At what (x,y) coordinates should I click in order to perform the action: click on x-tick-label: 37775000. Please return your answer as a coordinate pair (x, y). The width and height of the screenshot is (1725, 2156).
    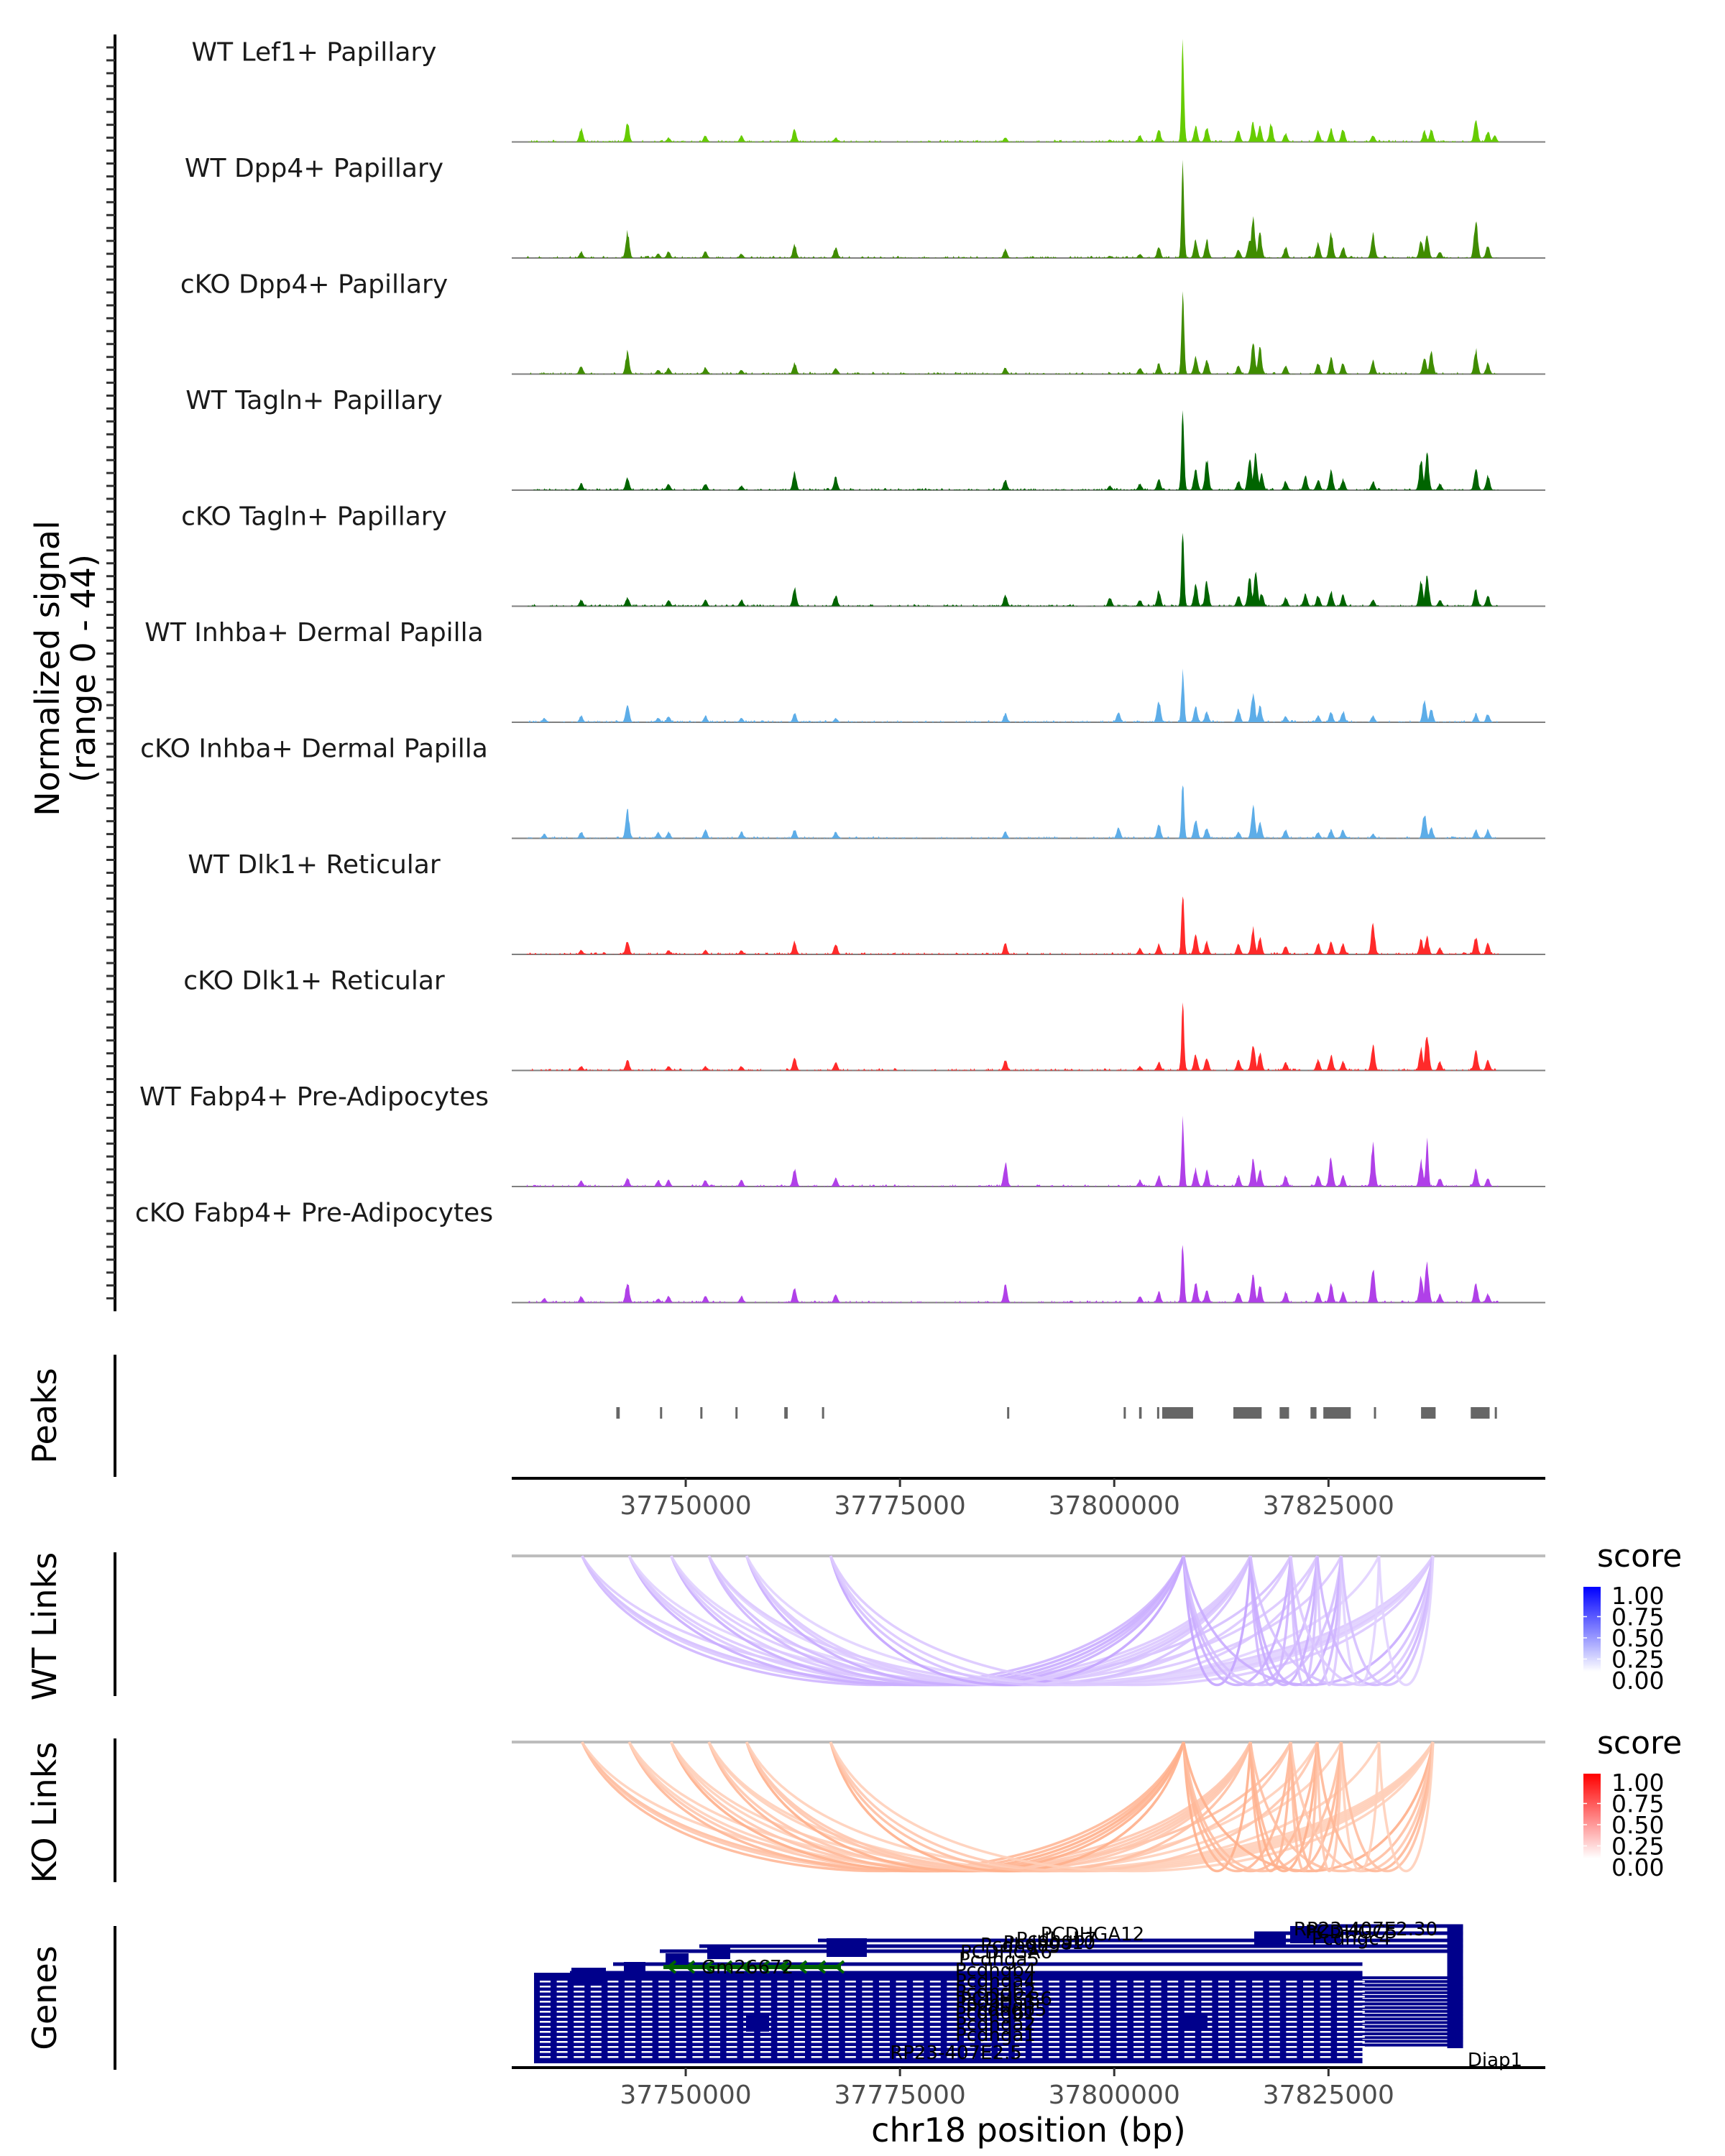
    Looking at the image, I should click on (900, 1506).